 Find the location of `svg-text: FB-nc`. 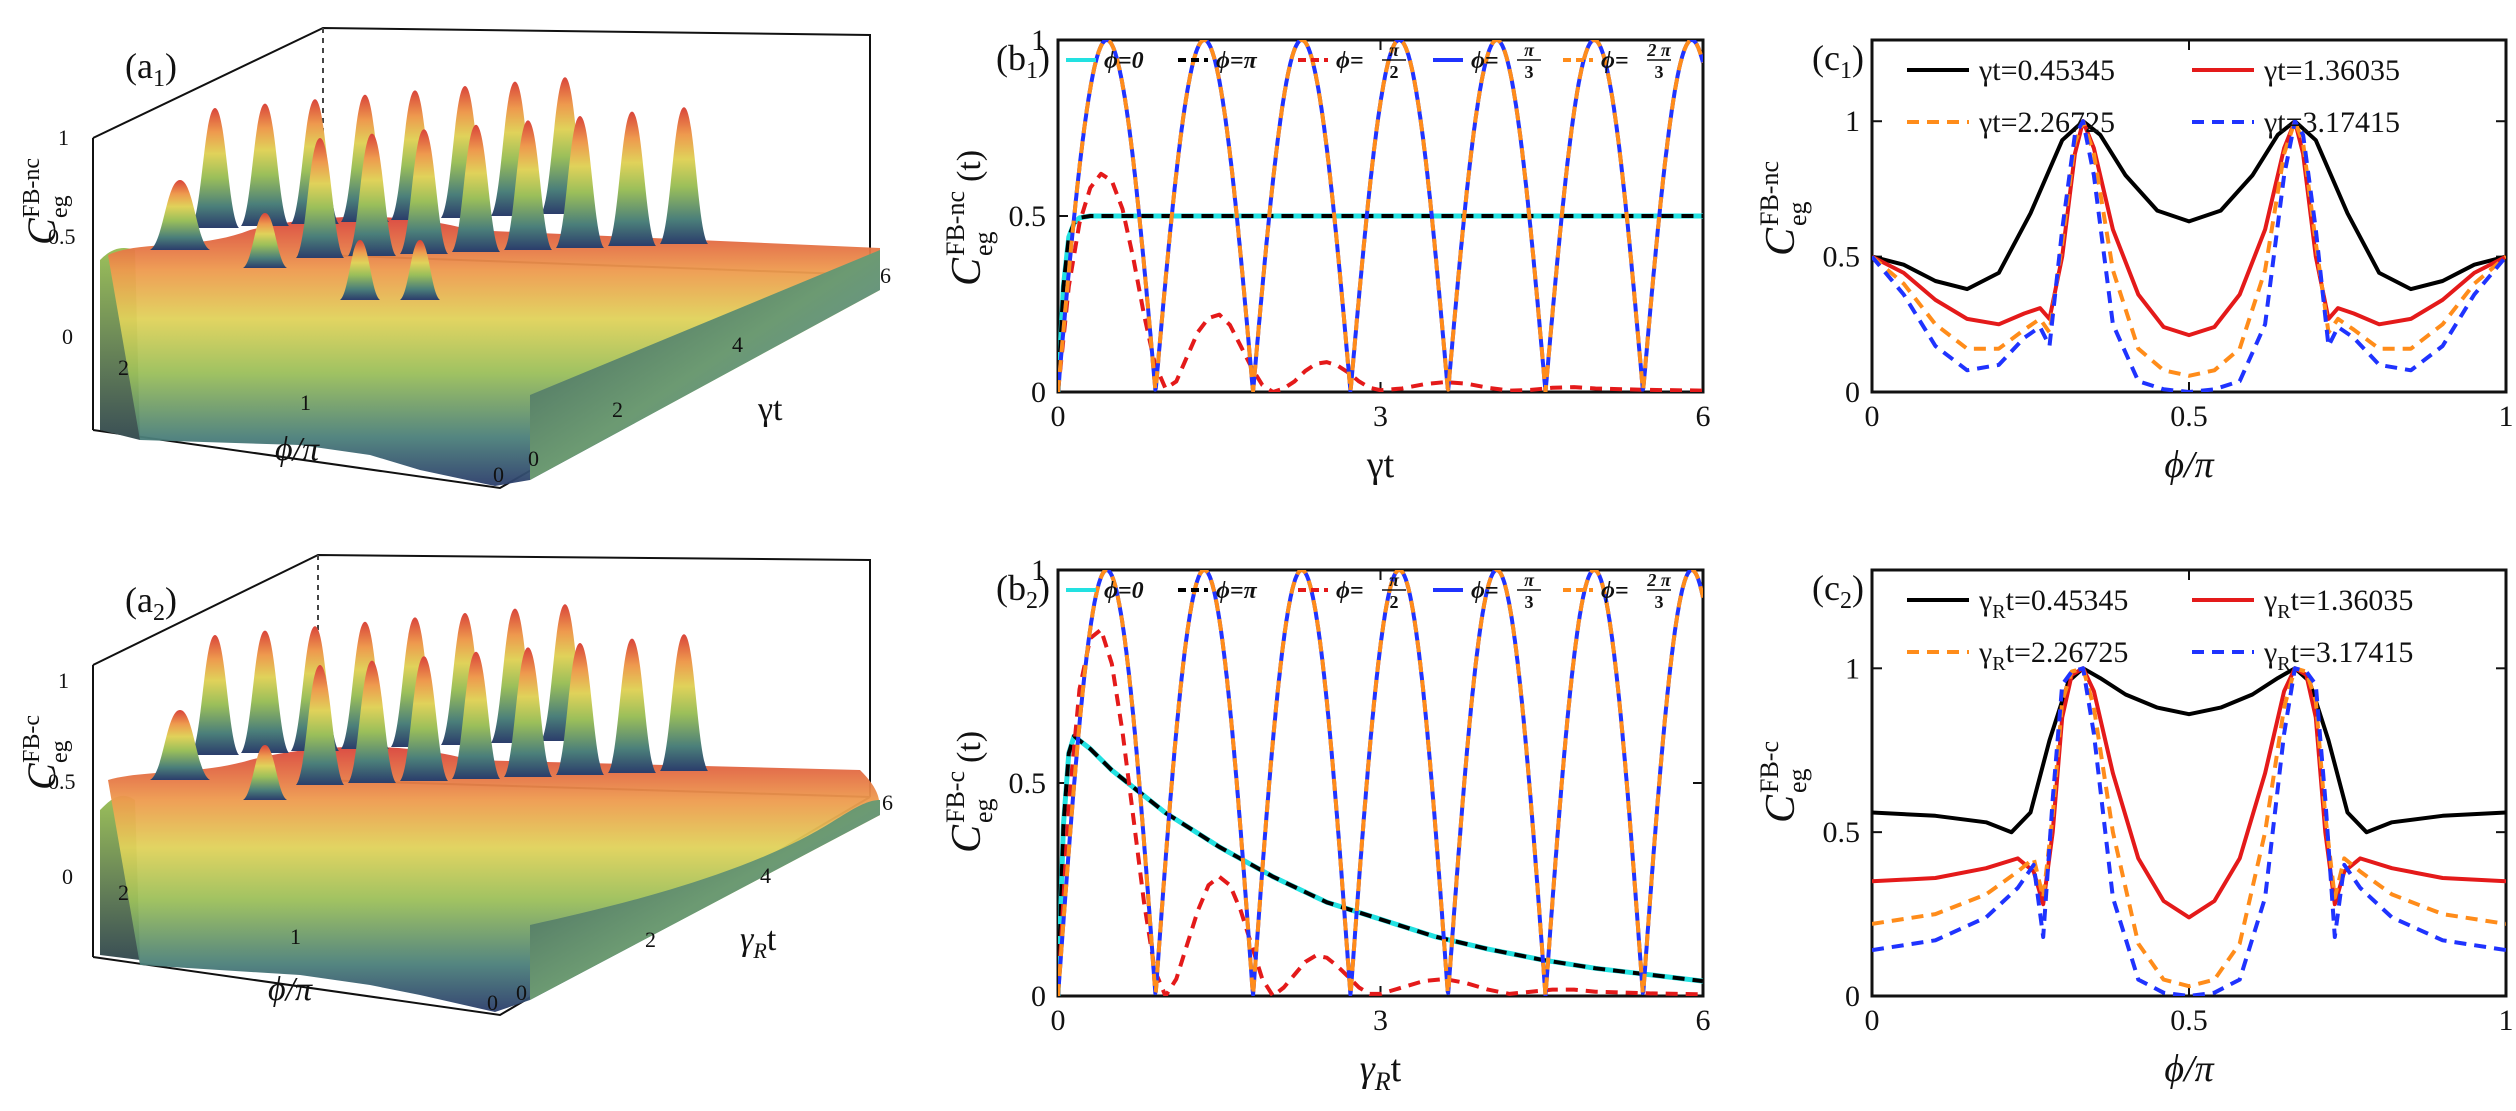

svg-text: FB-nc is located at coordinates (32, 188).